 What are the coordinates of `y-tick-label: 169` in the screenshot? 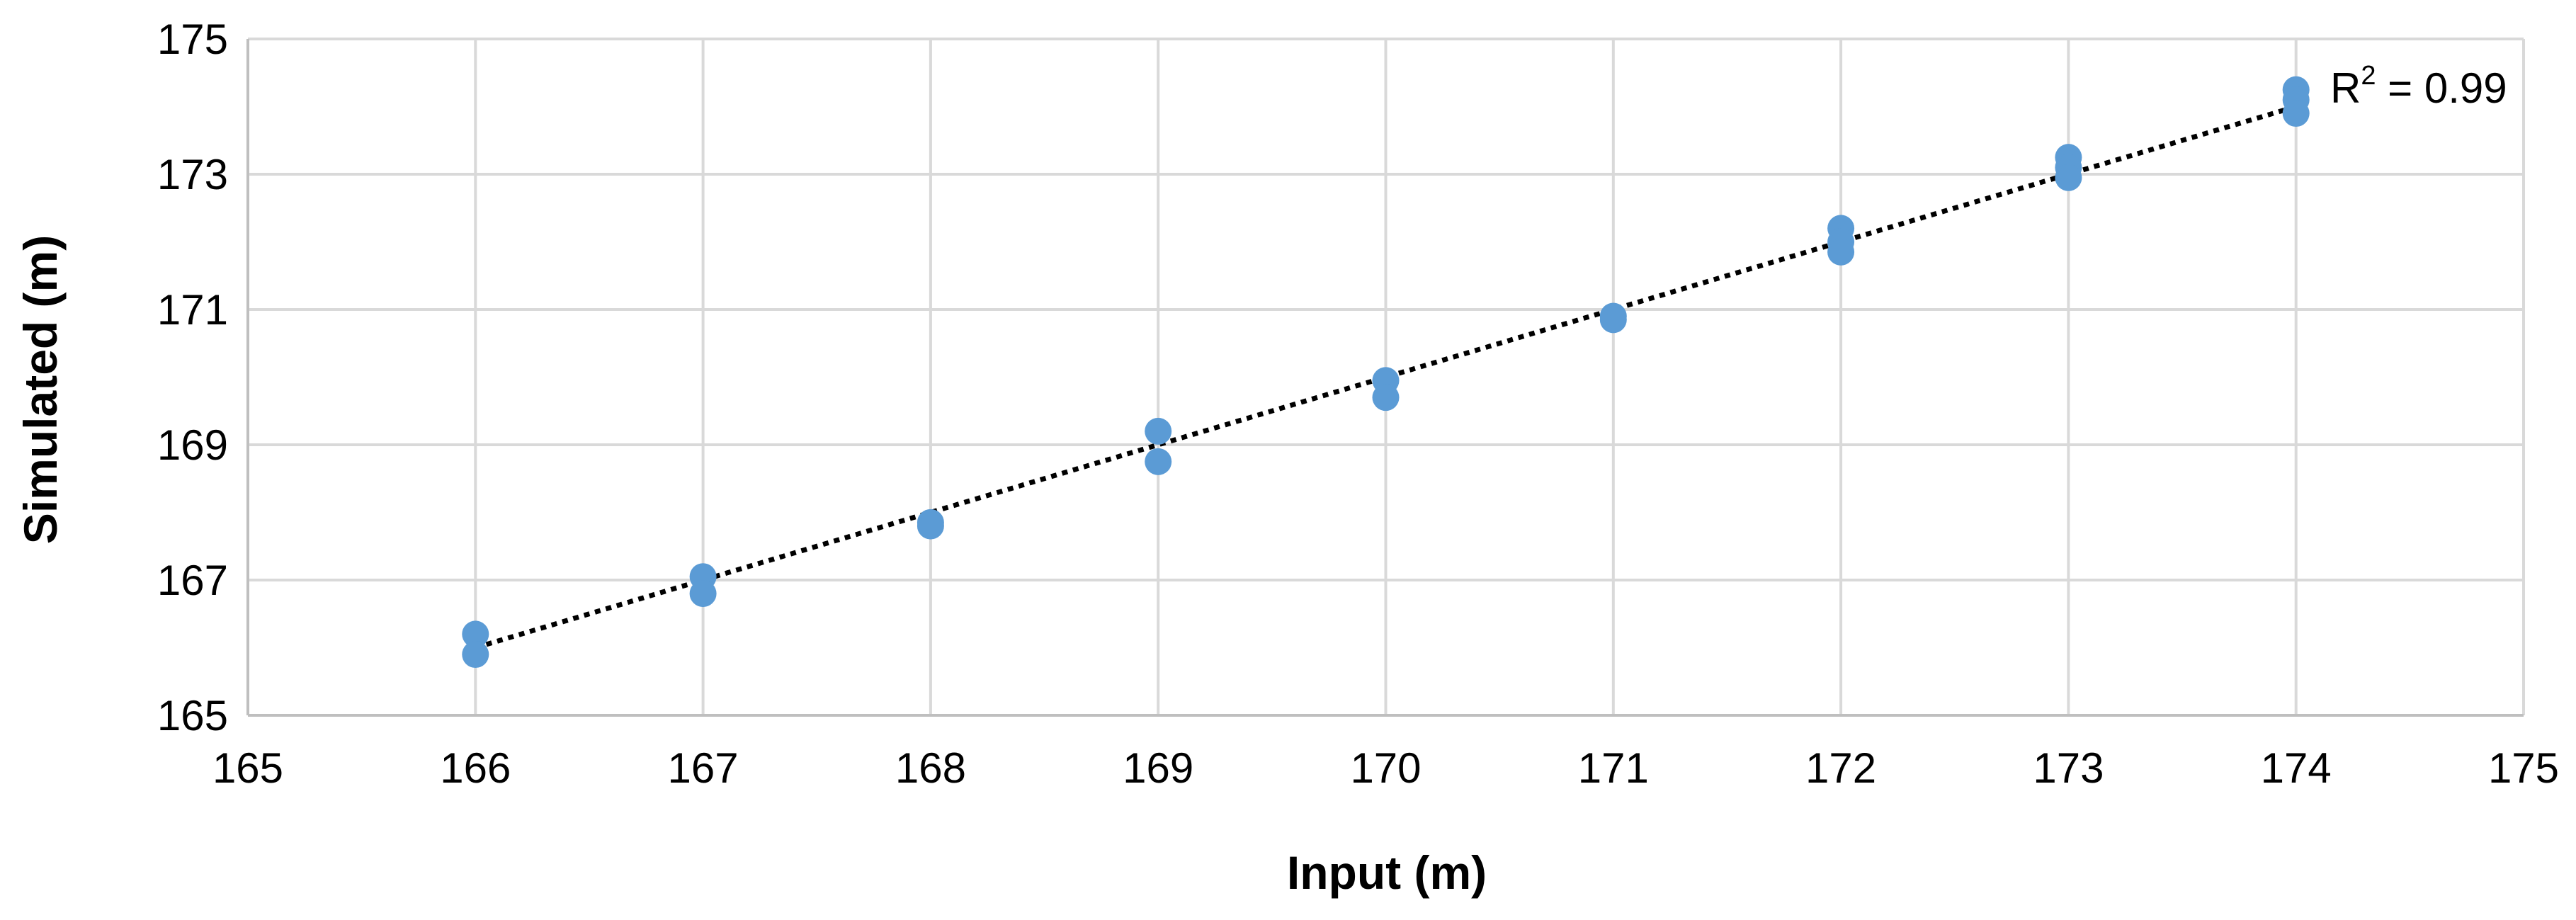 It's located at (192, 445).